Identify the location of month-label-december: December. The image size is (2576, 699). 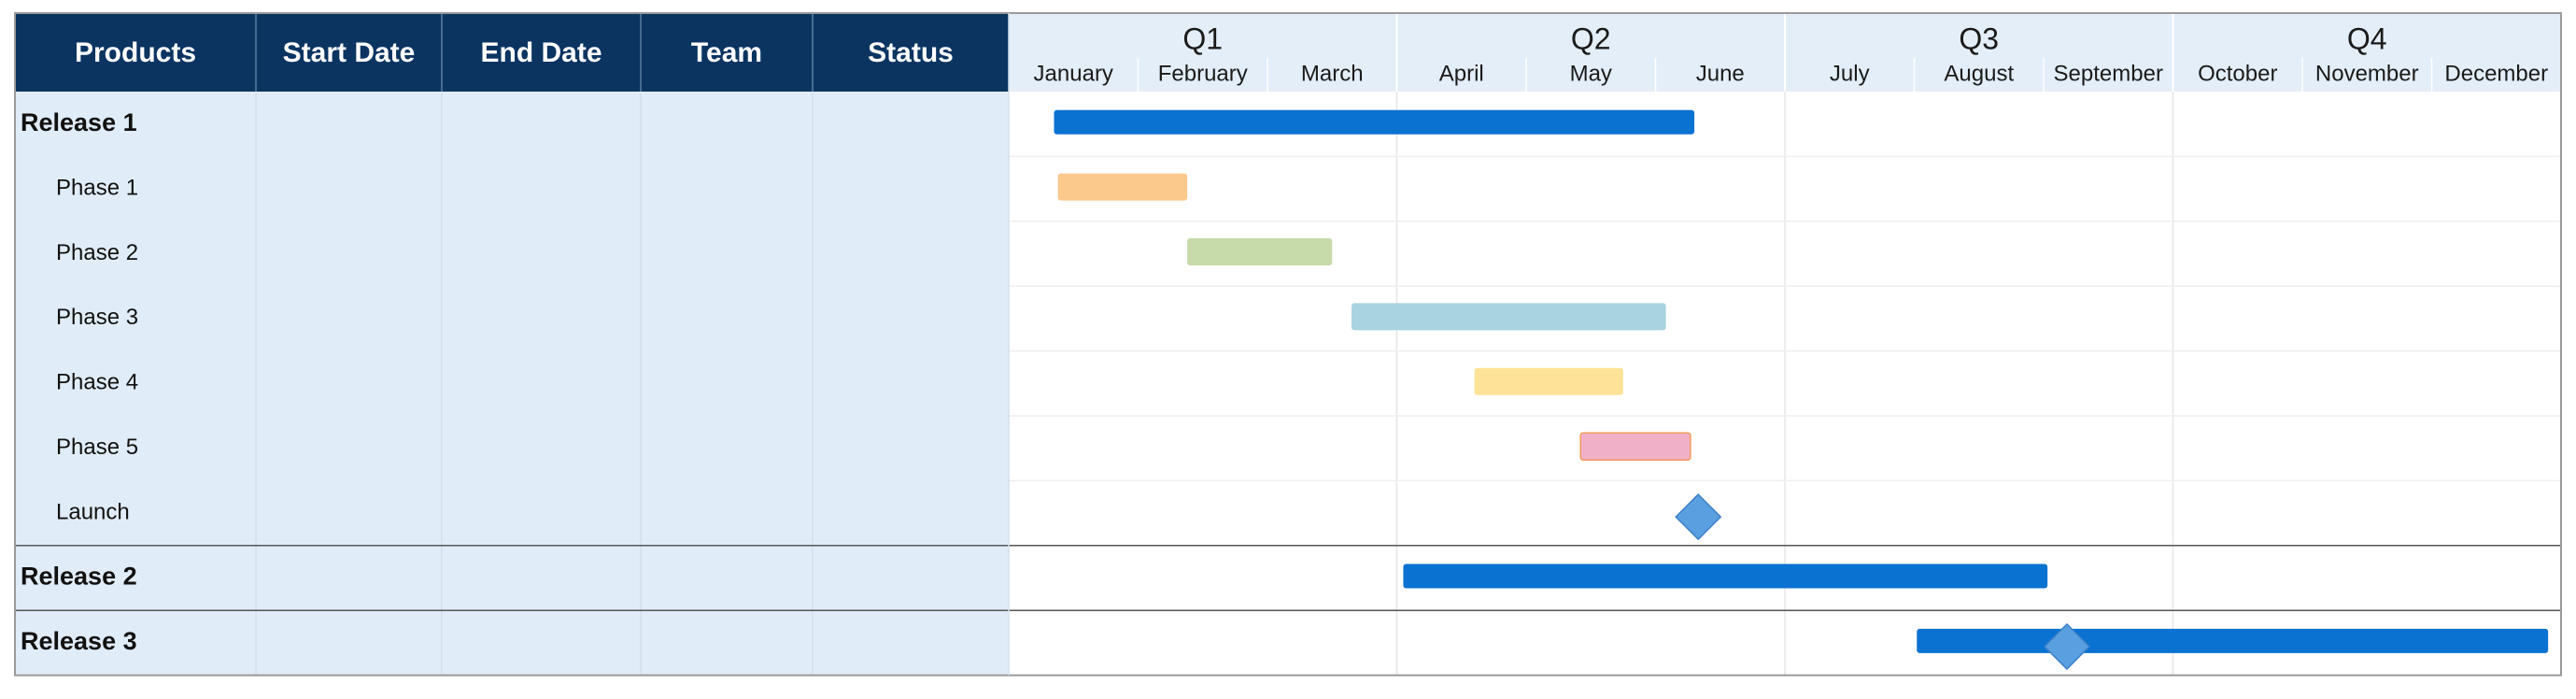
(2496, 73).